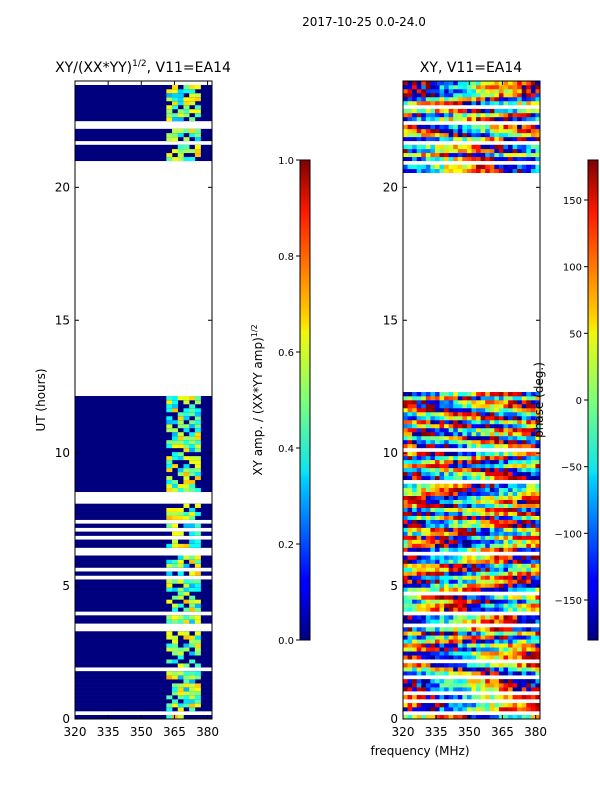 This screenshot has width=600, height=800. I want to click on amp-row, so click(143, 661).